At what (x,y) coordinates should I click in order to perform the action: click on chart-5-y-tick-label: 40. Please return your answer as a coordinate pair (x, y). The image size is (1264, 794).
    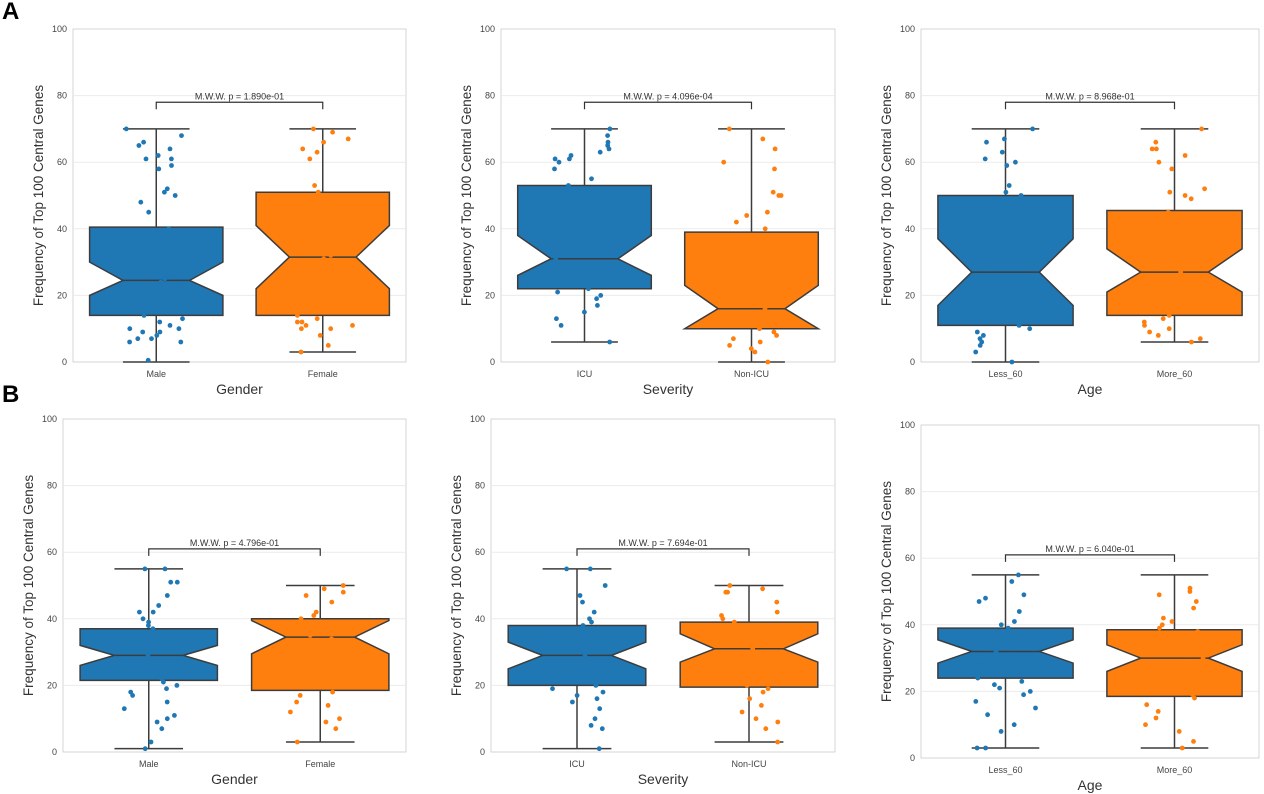
    Looking at the image, I should click on (480, 619).